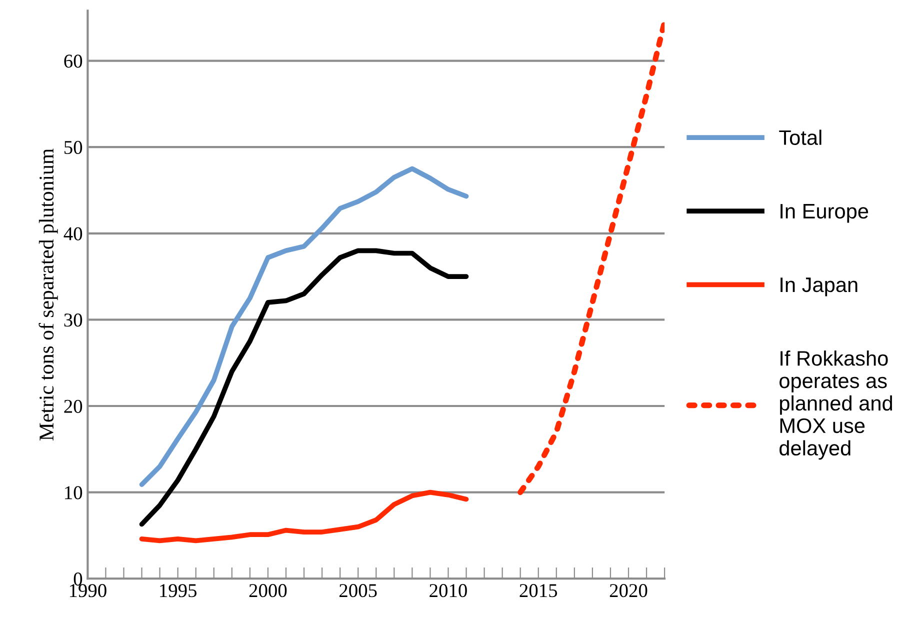 The height and width of the screenshot is (631, 923). I want to click on legend-label: In Europe, so click(824, 213).